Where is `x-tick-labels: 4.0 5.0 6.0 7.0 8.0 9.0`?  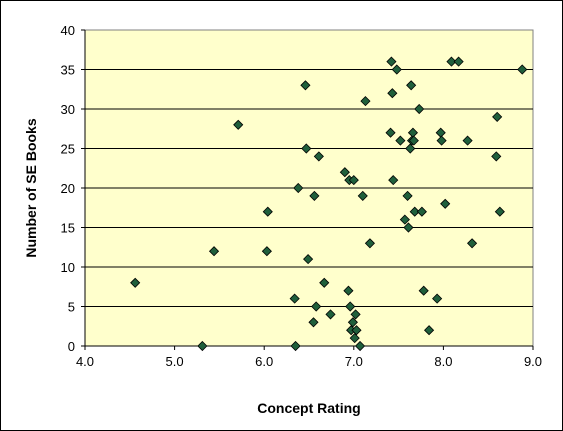 x-tick-labels: 4.0 5.0 6.0 7.0 8.0 9.0 is located at coordinates (309, 361).